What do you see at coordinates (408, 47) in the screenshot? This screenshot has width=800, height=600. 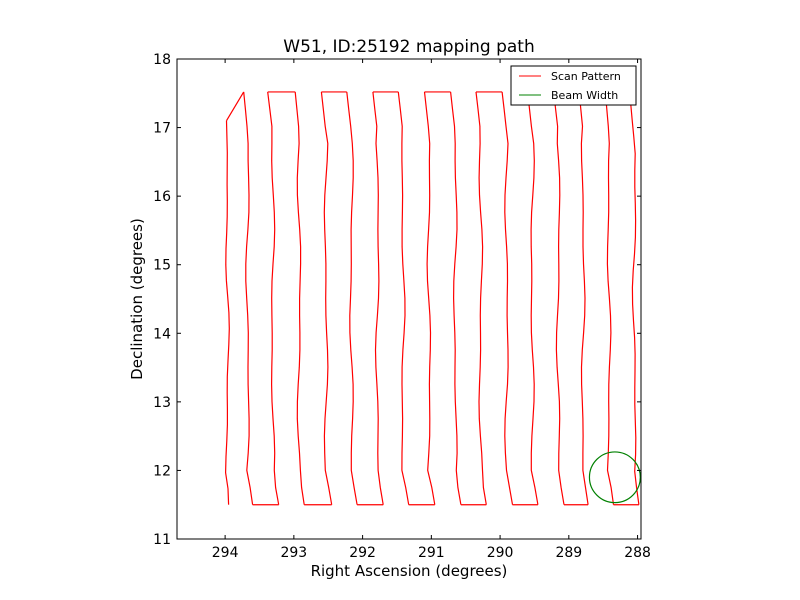 I see `chart-title: W51, ID:25192 mapping path` at bounding box center [408, 47].